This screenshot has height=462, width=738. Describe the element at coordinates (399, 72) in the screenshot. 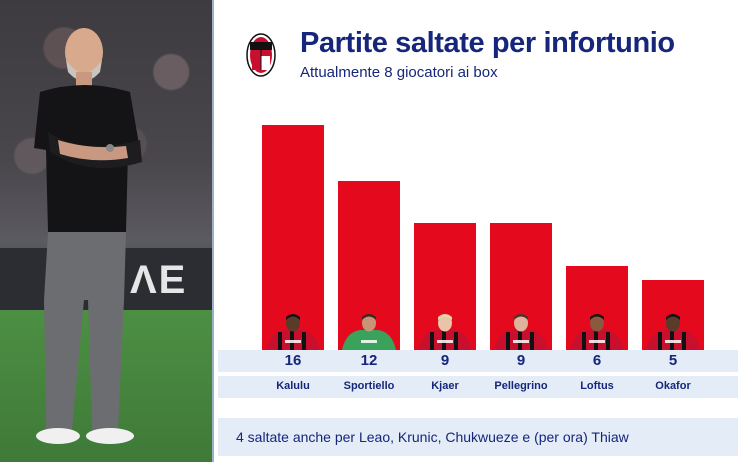

I see `chart-subtitle: Attualmente 8 giocatori ai box` at that location.